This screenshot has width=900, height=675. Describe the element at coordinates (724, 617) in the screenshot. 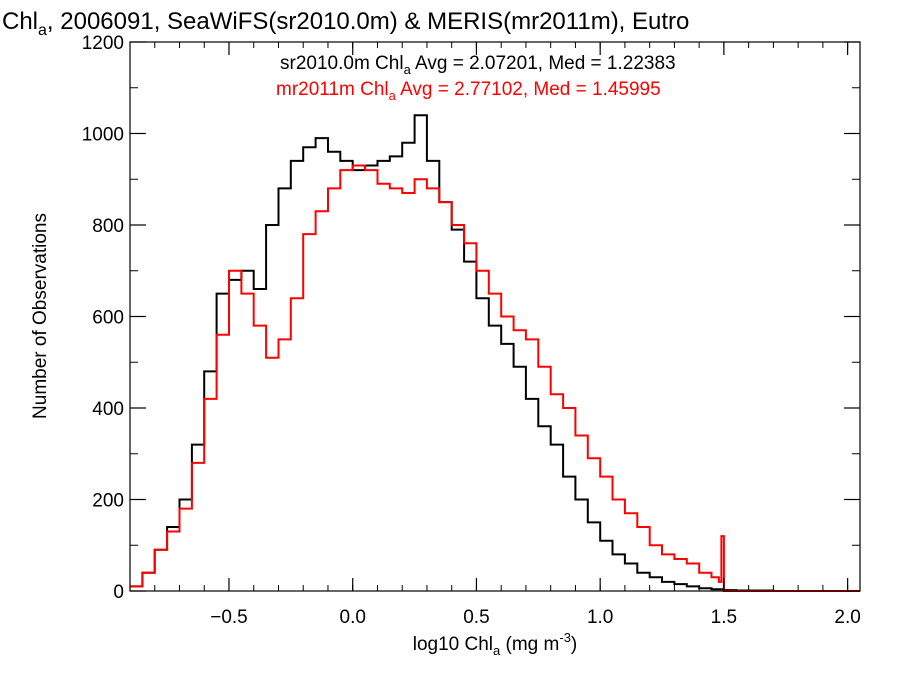

I see `x-tick-label: 1.5` at that location.